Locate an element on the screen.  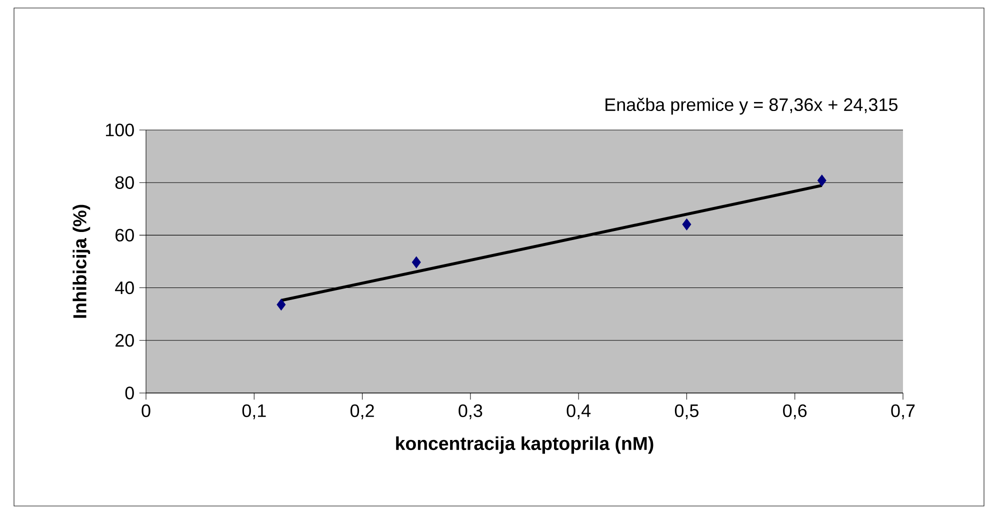
y-tick-label: 0 is located at coordinates (129, 393).